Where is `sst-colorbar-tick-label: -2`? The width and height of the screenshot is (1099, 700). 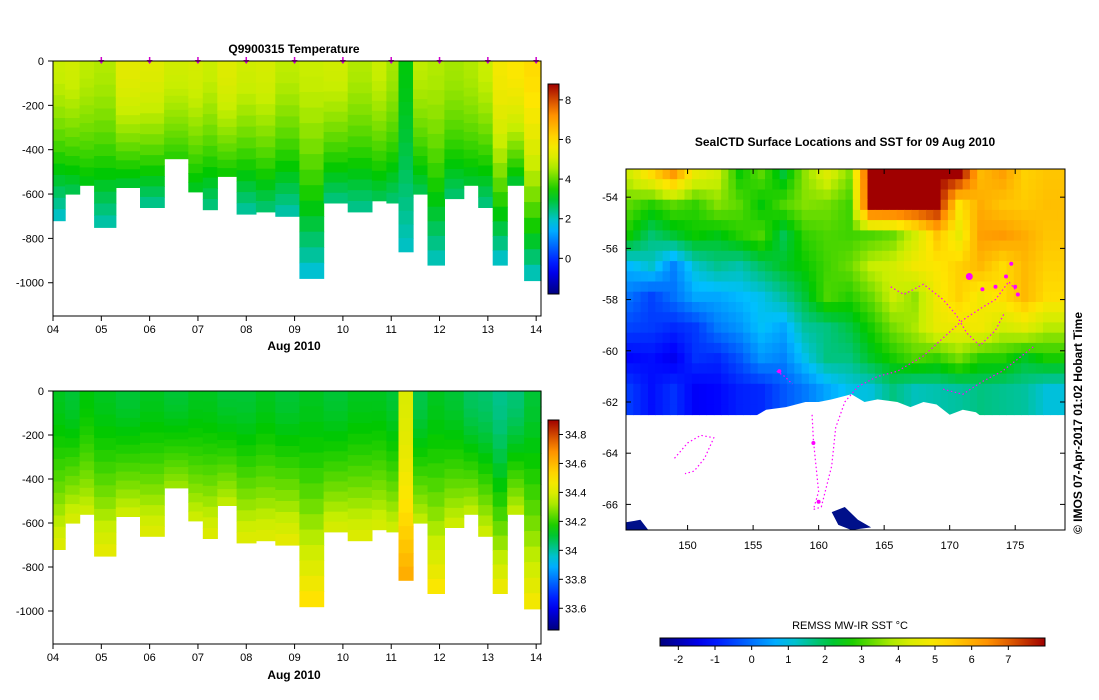
sst-colorbar-tick-label: -2 is located at coordinates (678, 660).